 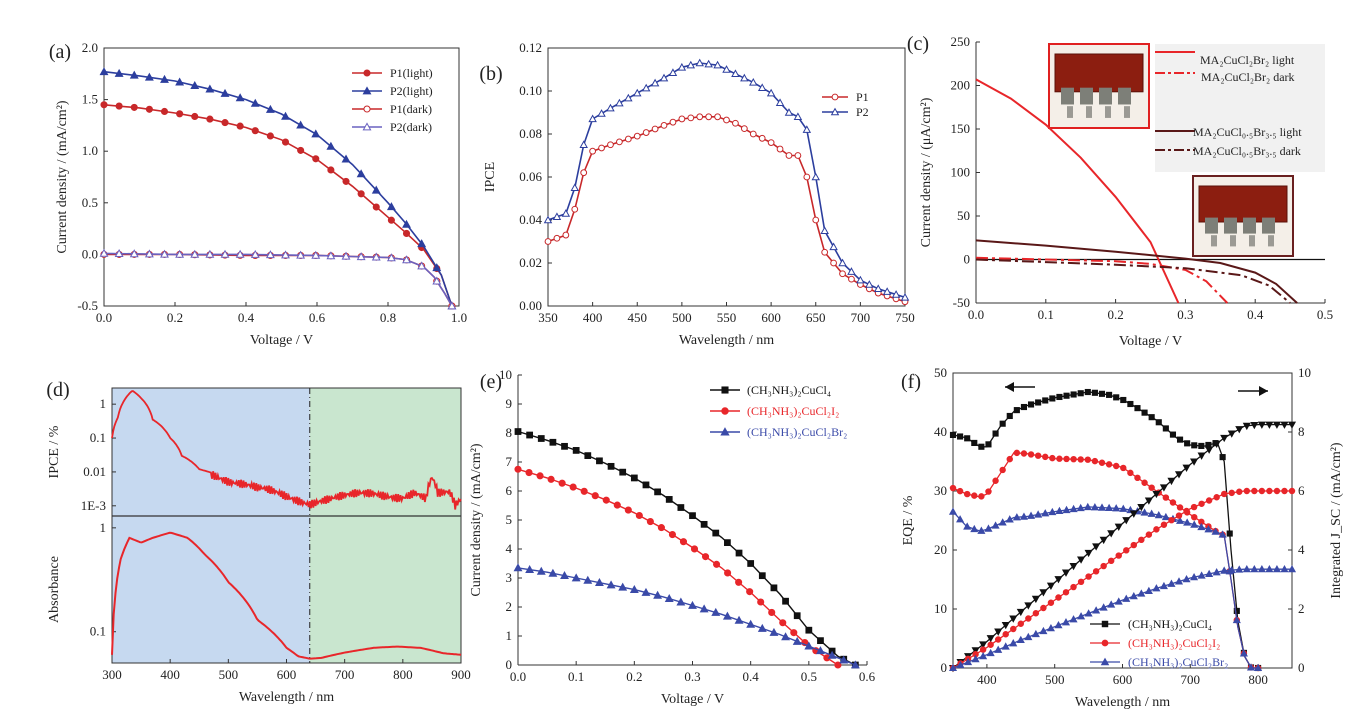 I want to click on y-tick-label: 0.1, so click(x=98, y=631).